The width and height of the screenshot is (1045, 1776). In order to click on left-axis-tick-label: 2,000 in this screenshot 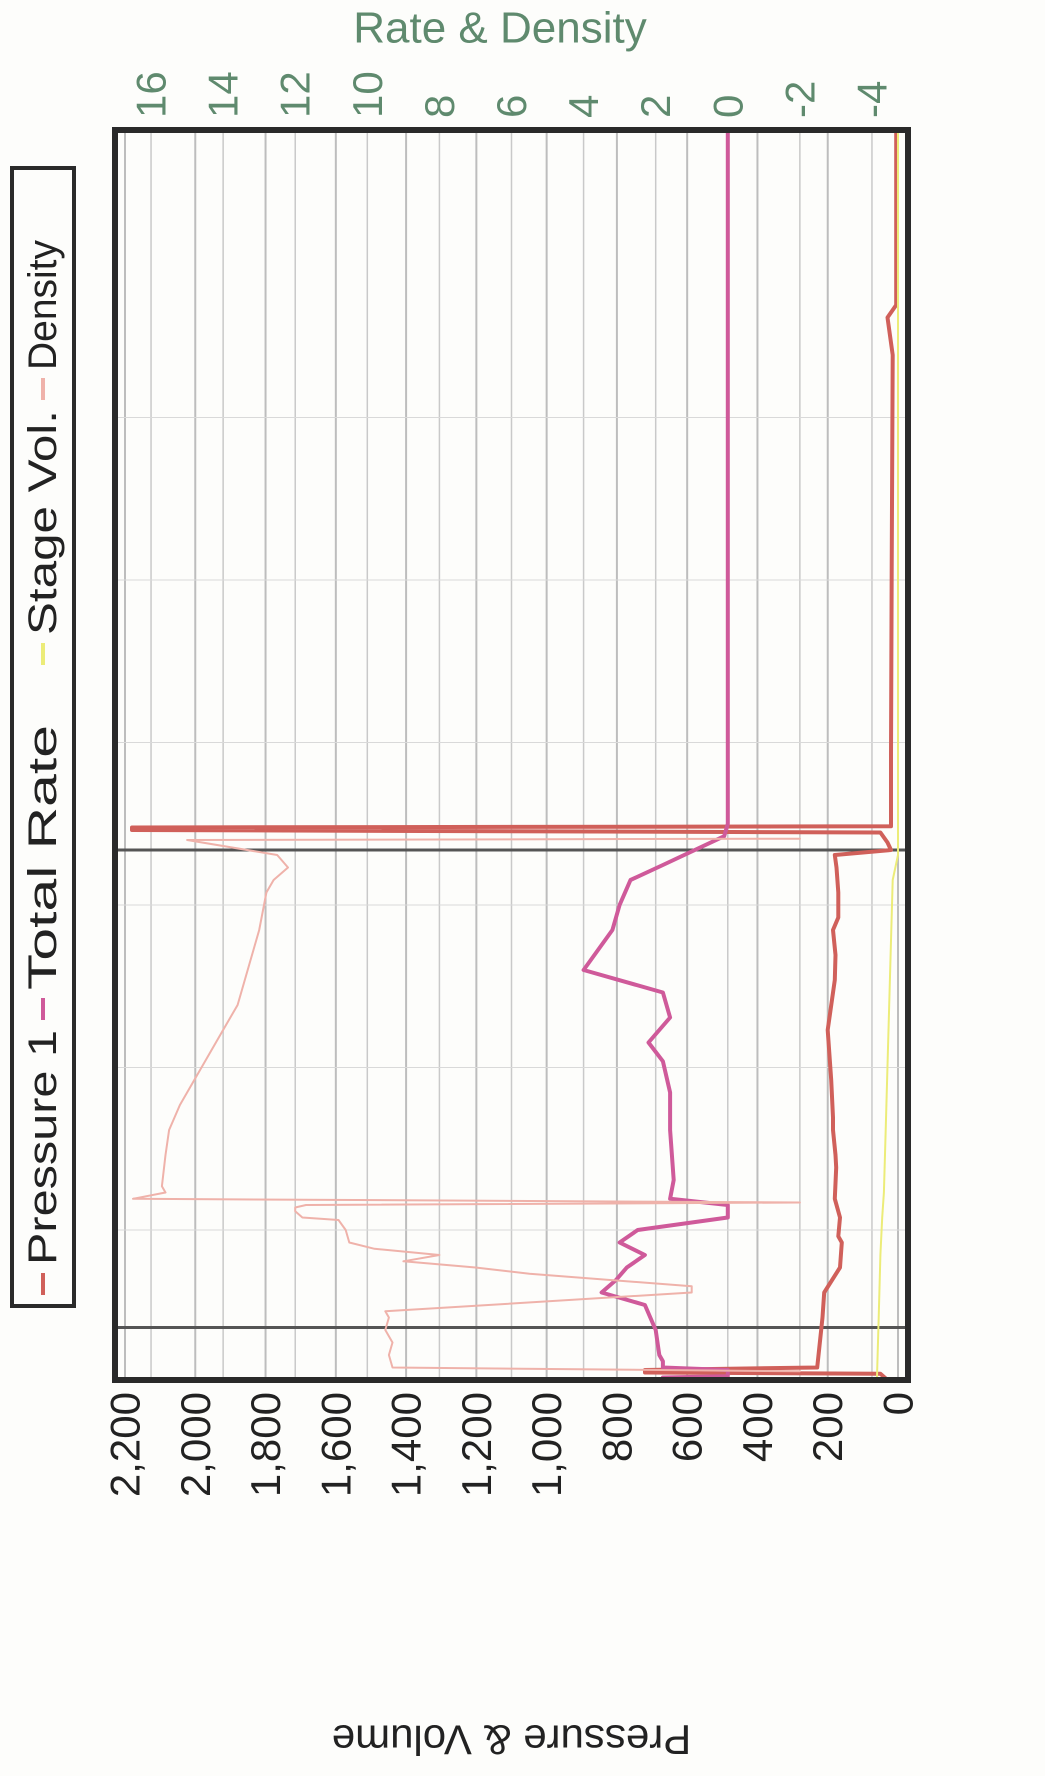, I will do `click(195, 1444)`.